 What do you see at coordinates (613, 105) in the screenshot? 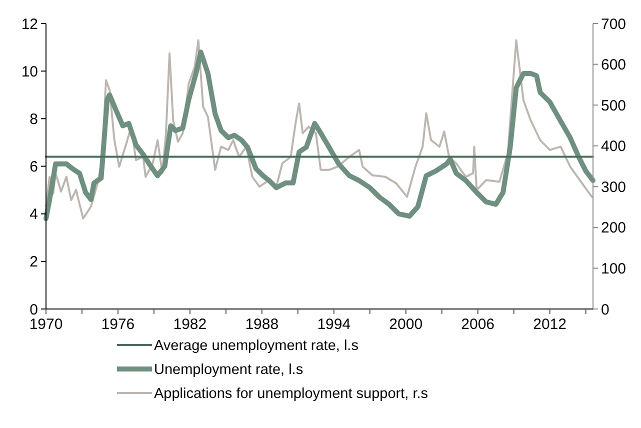
I see `y2-tick-label: 500` at bounding box center [613, 105].